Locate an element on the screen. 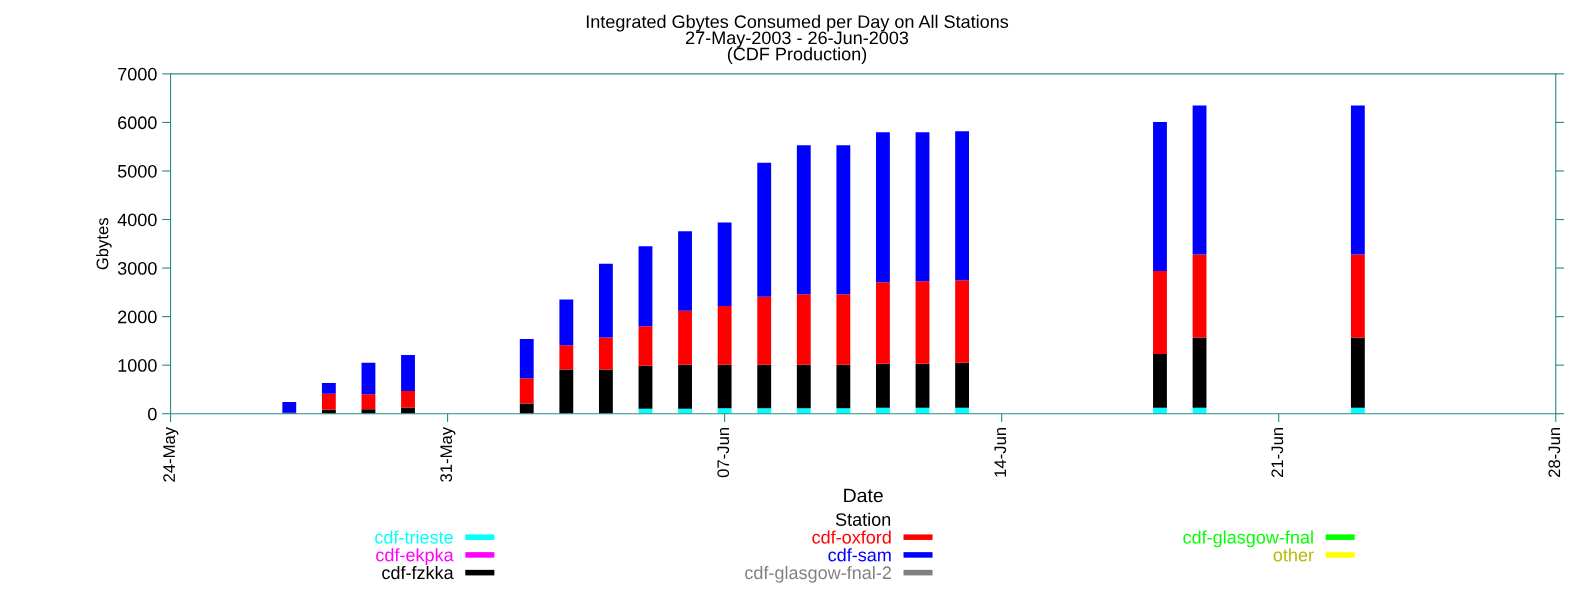  y-tick-label: 0 is located at coordinates (152, 414).